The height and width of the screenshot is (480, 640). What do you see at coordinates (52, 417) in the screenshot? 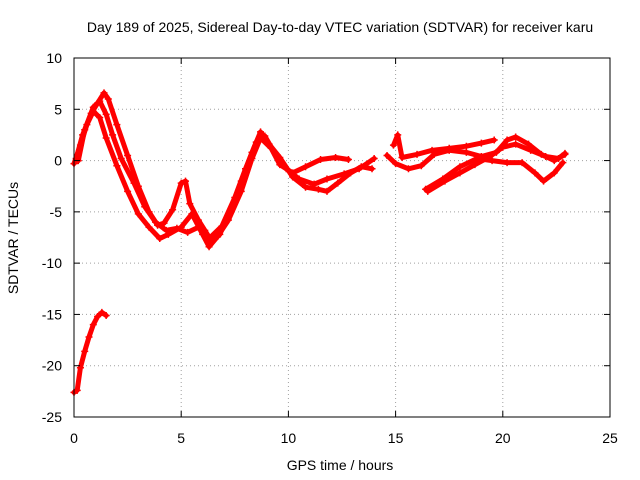
I see `y-tick-label: -25` at bounding box center [52, 417].